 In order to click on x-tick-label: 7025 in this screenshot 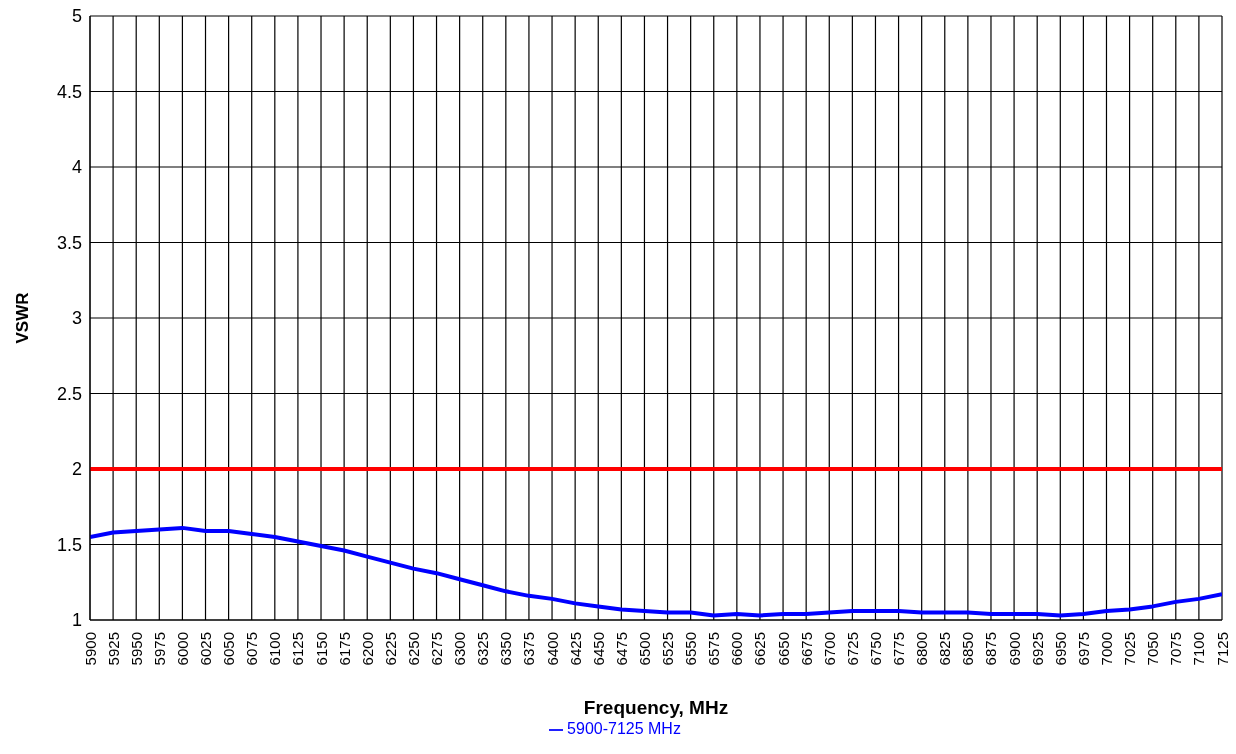, I will do `click(1130, 649)`.